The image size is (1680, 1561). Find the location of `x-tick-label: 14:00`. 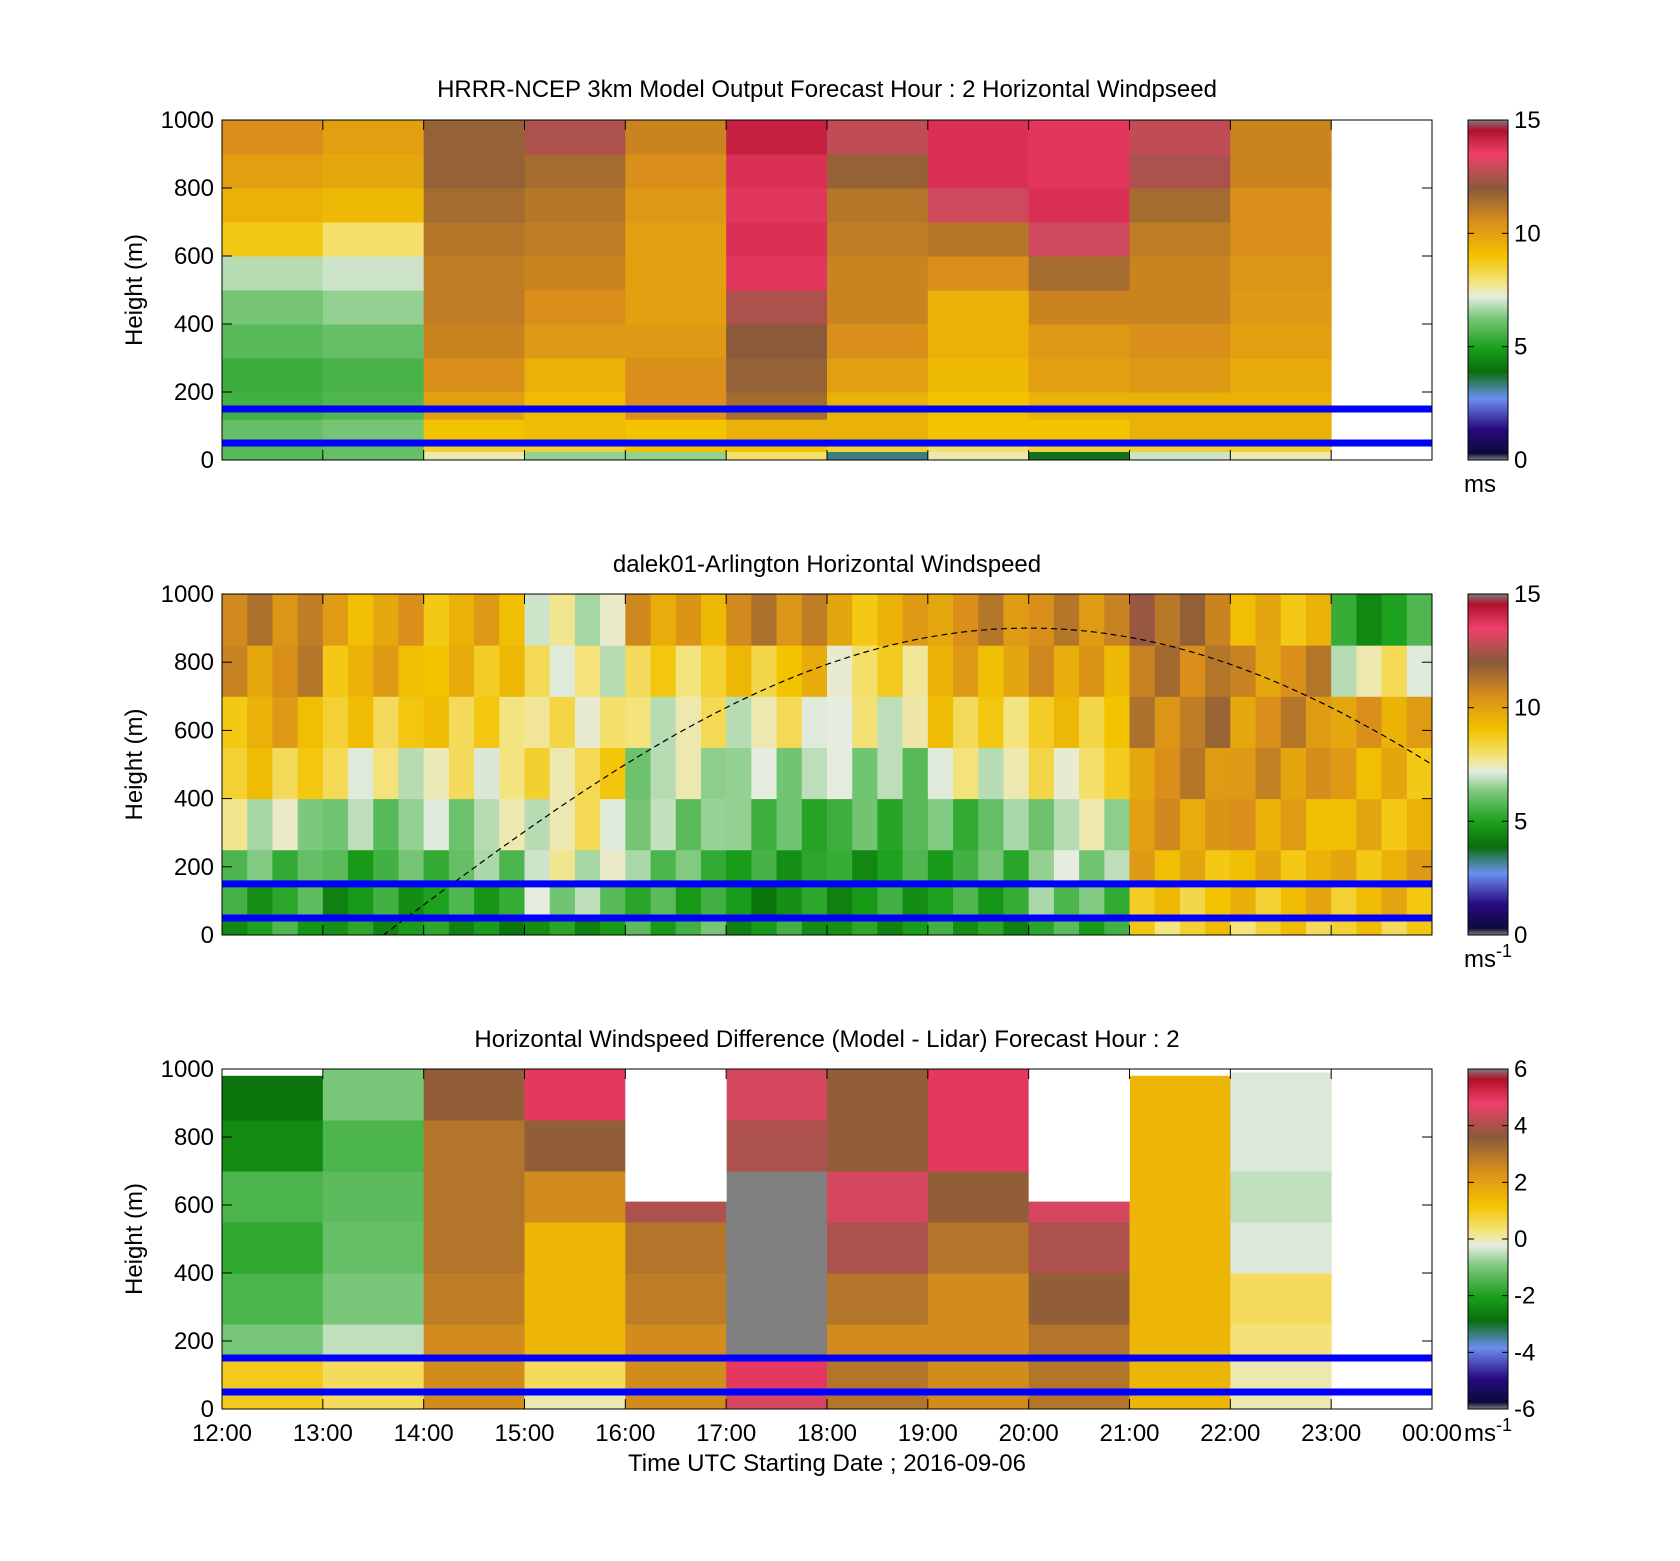

x-tick-label: 14:00 is located at coordinates (424, 1433).